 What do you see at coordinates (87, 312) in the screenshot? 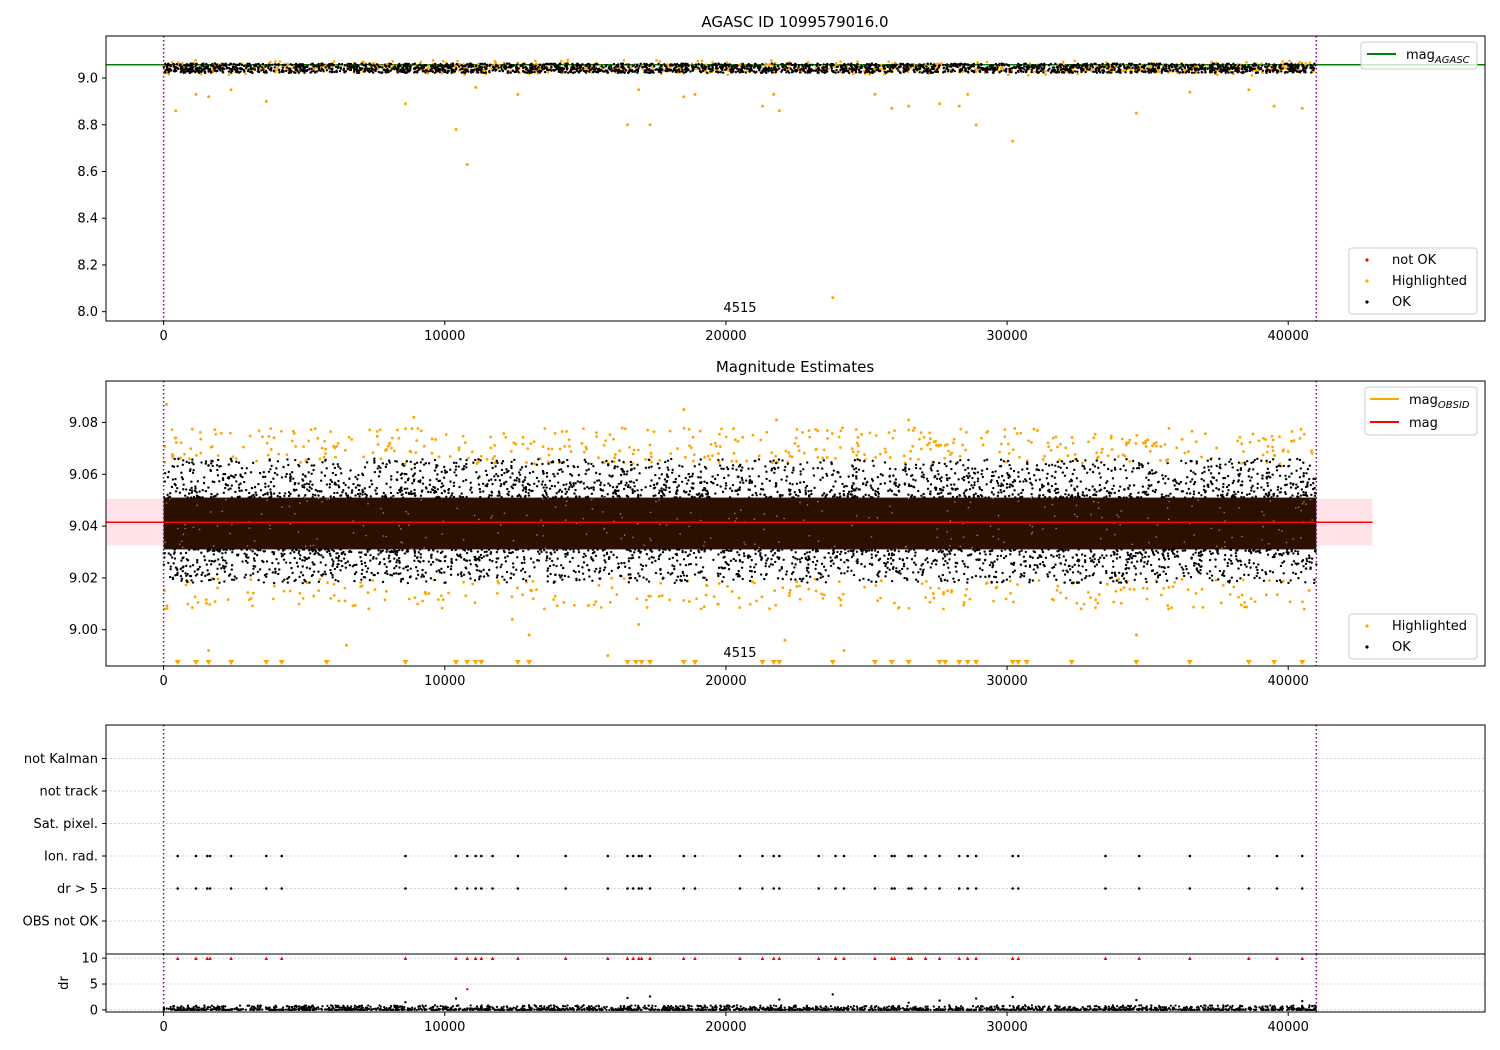
I see `agasc-y-tick-label: 8.0` at bounding box center [87, 312].